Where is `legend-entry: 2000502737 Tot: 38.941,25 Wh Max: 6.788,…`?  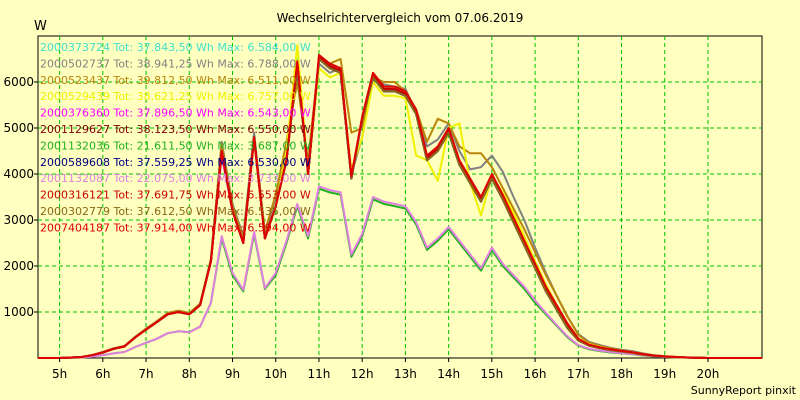
legend-entry: 2000502737 Tot: 38.941,25 Wh Max: 6.788,… is located at coordinates (175, 63).